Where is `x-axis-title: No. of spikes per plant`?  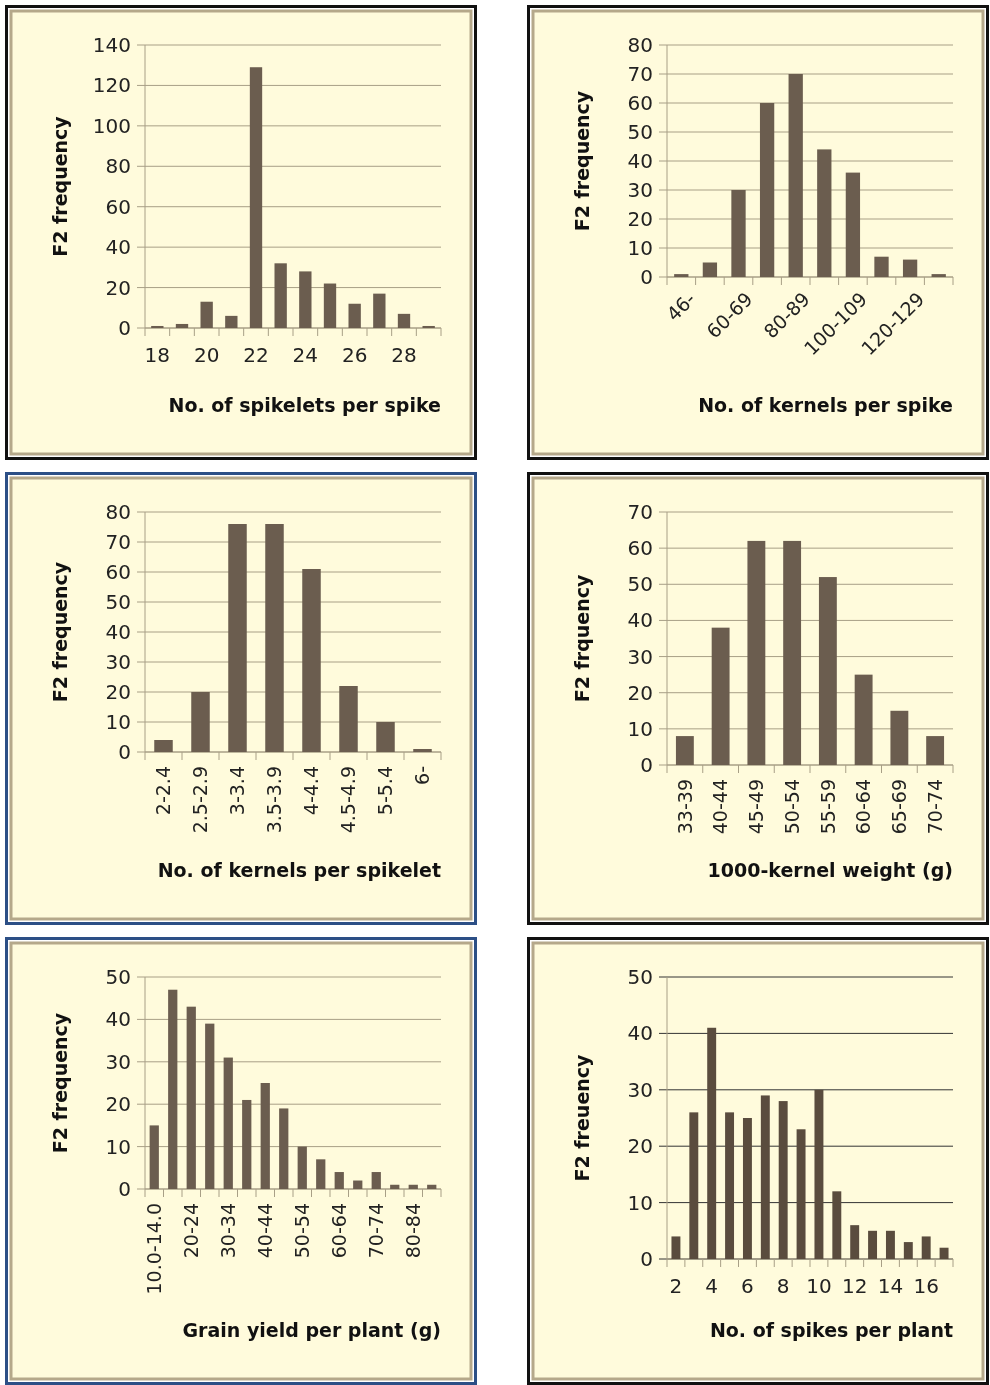 x-axis-title: No. of spikes per plant is located at coordinates (831, 1330).